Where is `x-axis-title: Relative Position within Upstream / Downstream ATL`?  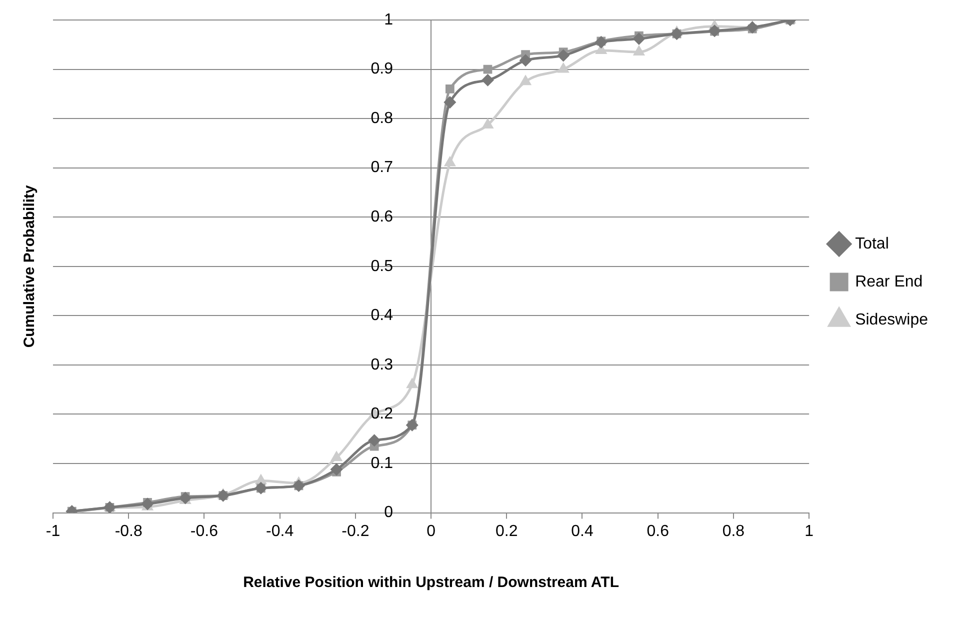
x-axis-title: Relative Position within Upstream / Downstream ATL is located at coordinates (431, 582).